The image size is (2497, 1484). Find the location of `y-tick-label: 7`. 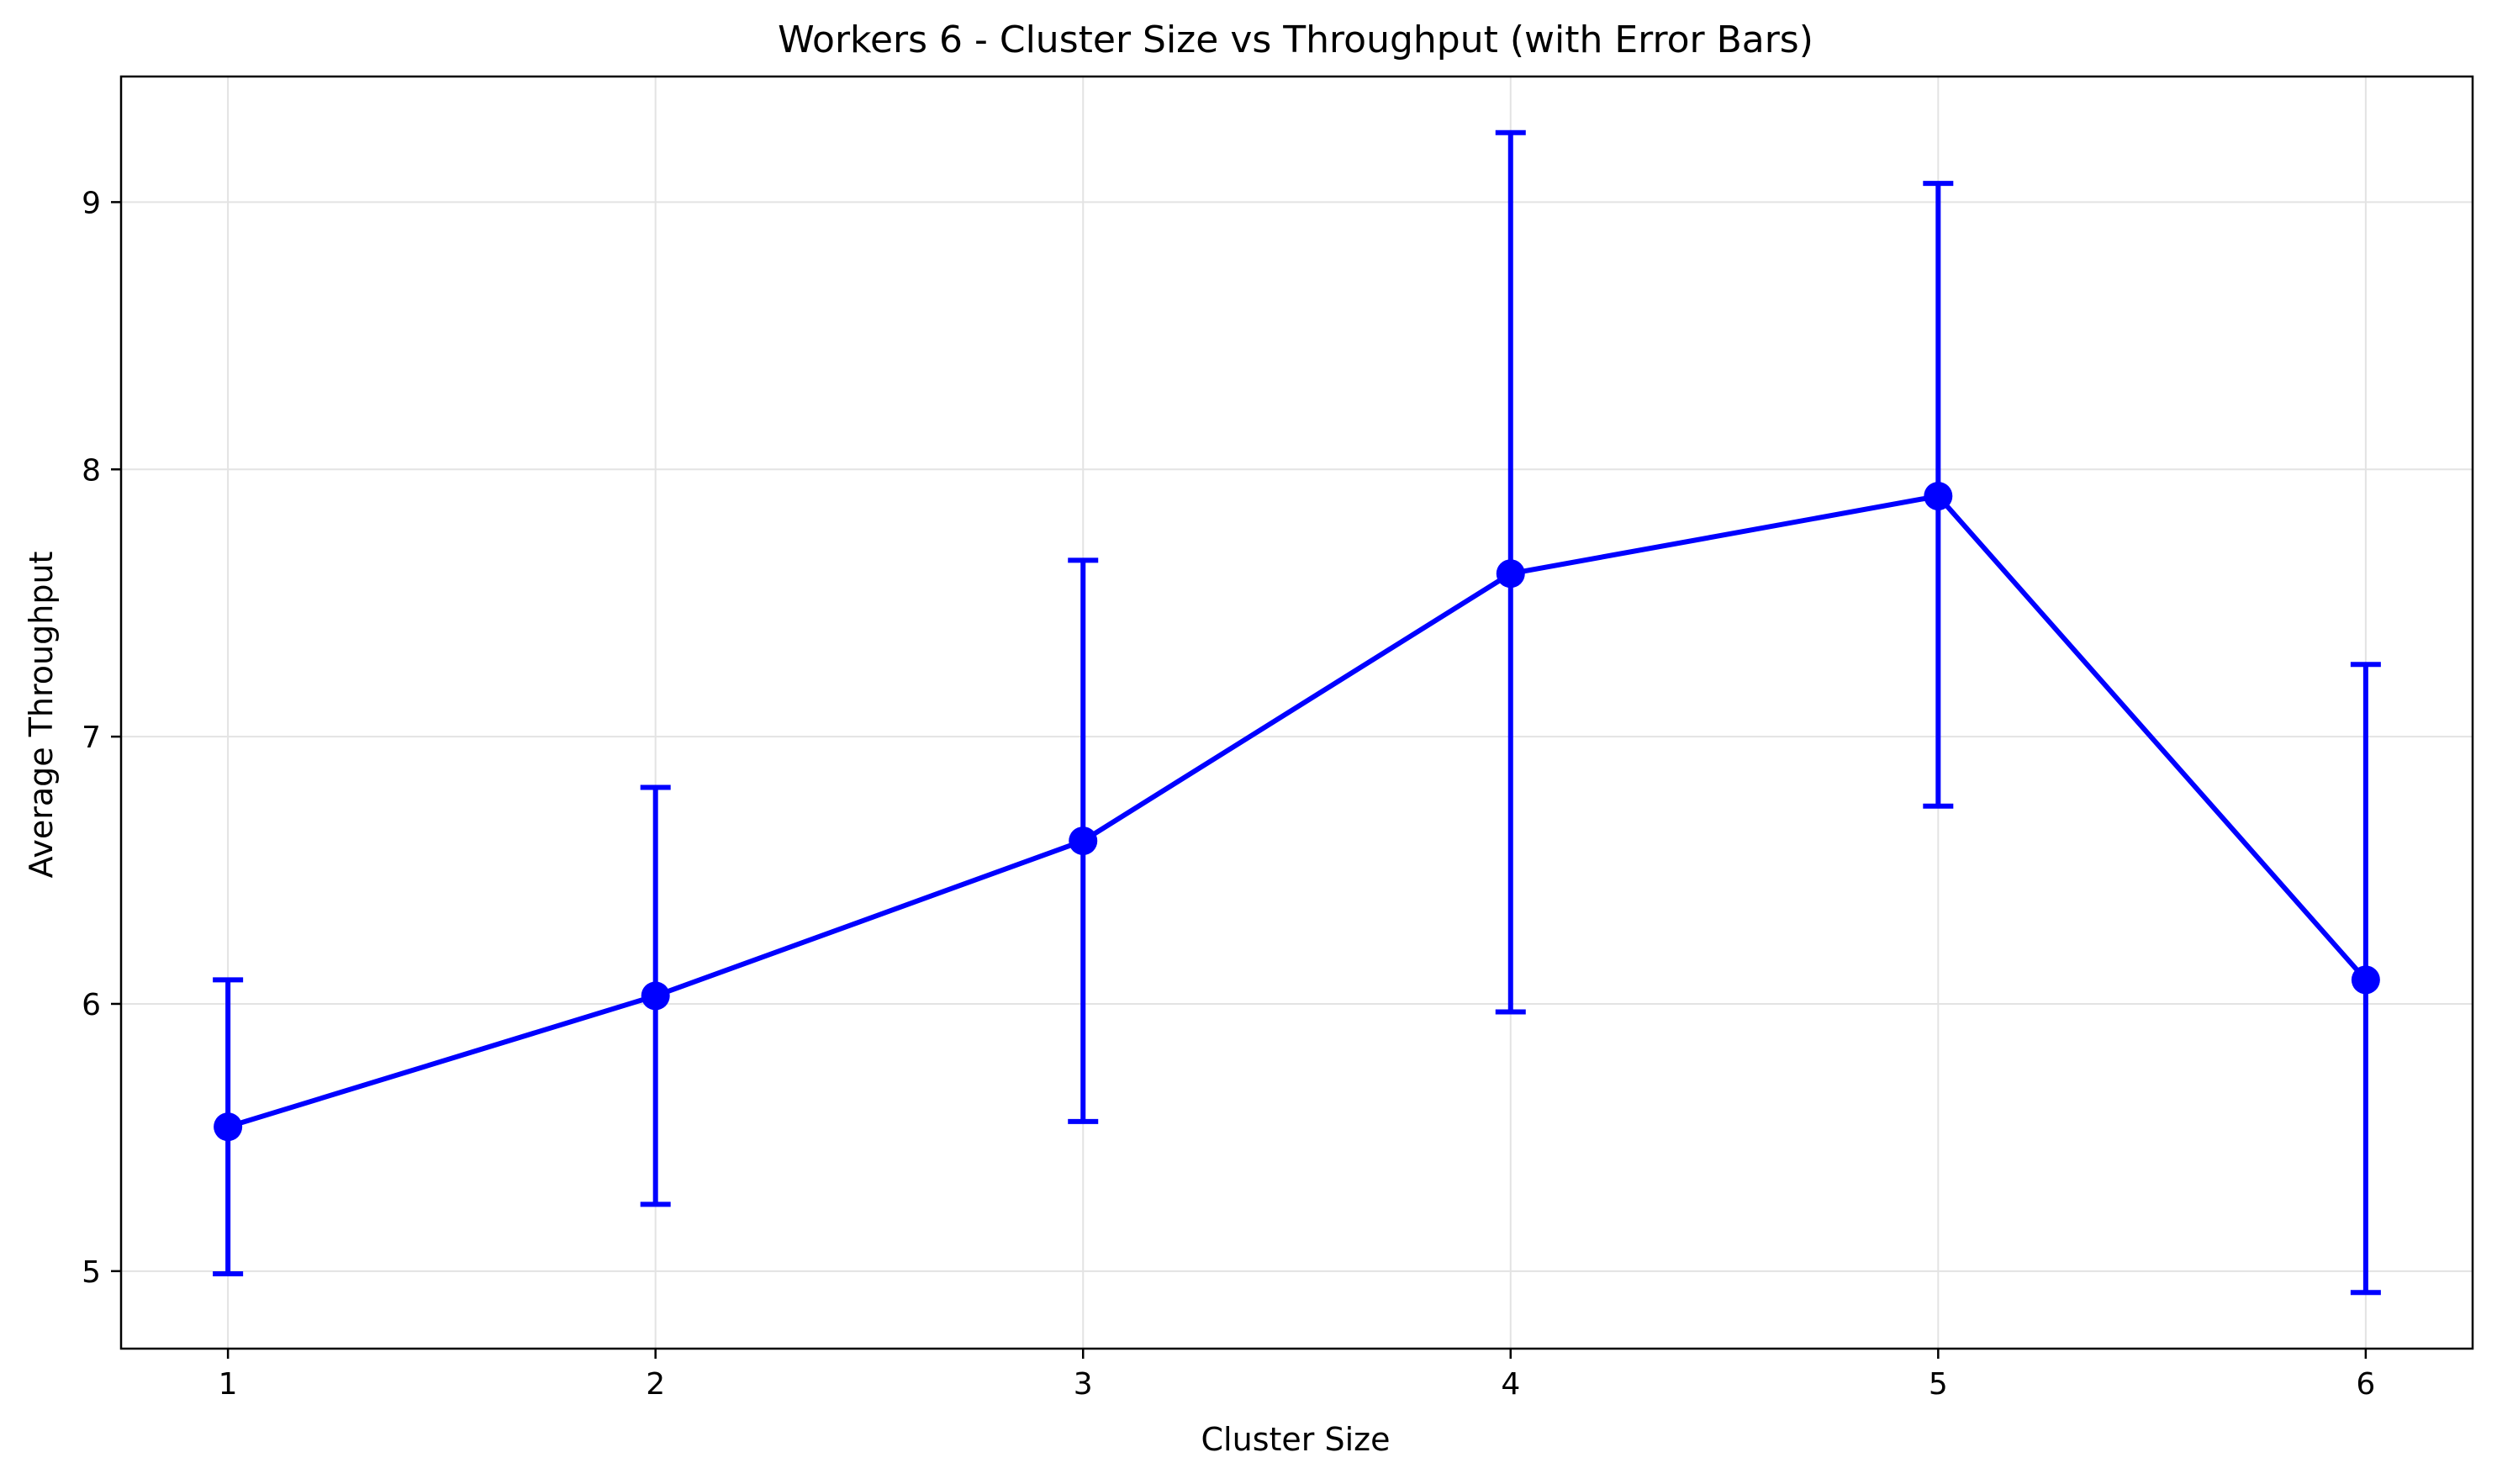

y-tick-label: 7 is located at coordinates (91, 738).